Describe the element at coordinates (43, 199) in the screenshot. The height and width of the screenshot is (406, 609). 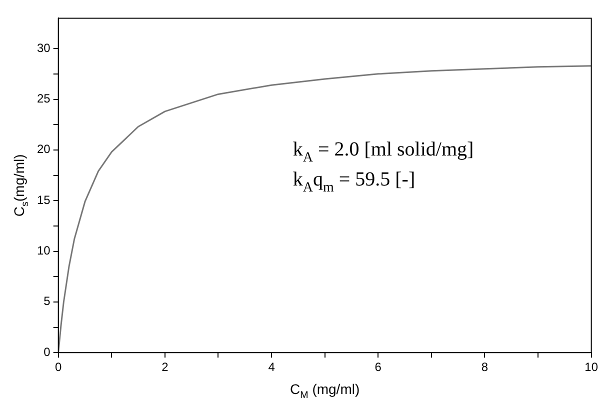
I see `y-tick-label: 15` at that location.